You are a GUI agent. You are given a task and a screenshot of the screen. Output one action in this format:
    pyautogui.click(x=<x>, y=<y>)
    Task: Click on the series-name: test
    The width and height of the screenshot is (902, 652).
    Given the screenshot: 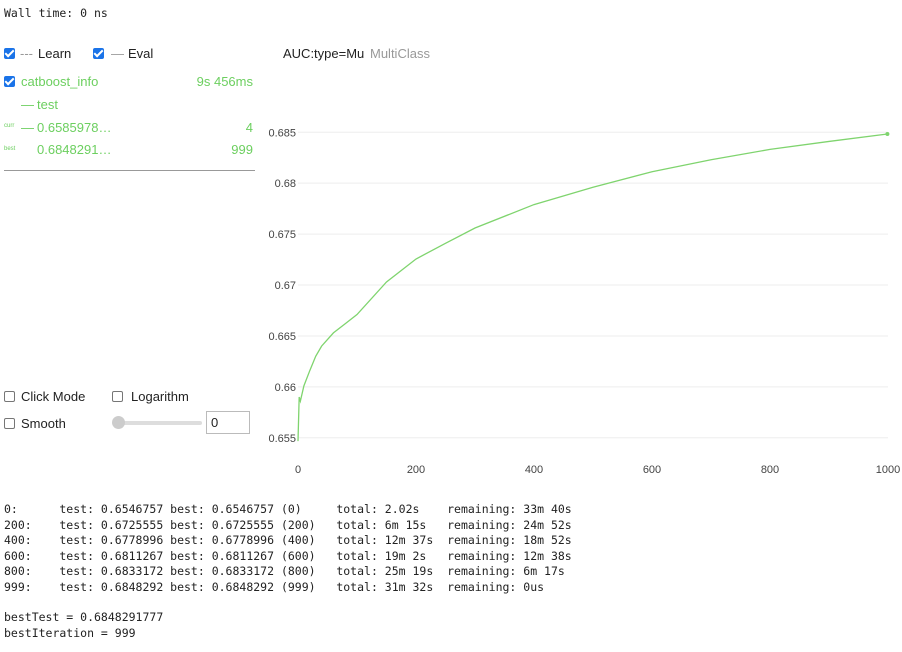 What is the action you would take?
    pyautogui.click(x=47, y=104)
    